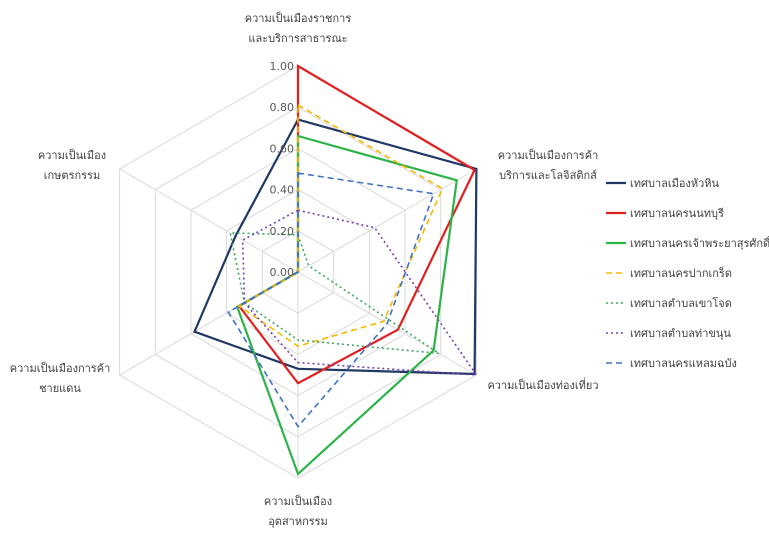  Describe the element at coordinates (298, 521) in the screenshot. I see `axis-label: อุตสาหกรรม` at that location.